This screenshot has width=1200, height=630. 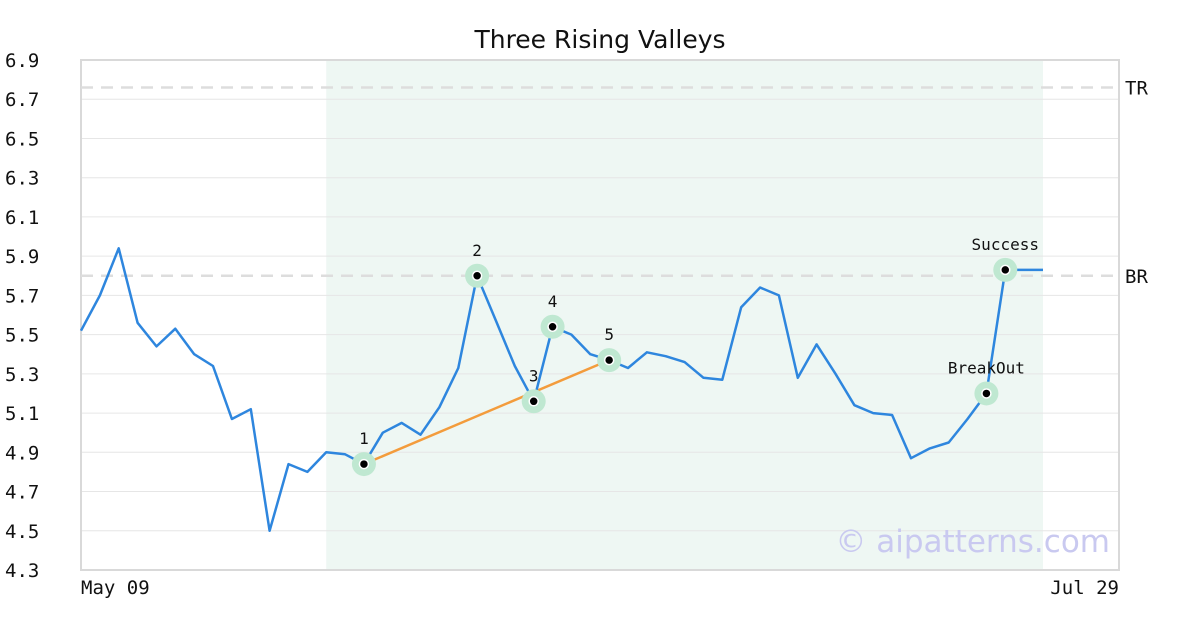 What do you see at coordinates (972, 542) in the screenshot?
I see `watermark: © aipatterns.com` at bounding box center [972, 542].